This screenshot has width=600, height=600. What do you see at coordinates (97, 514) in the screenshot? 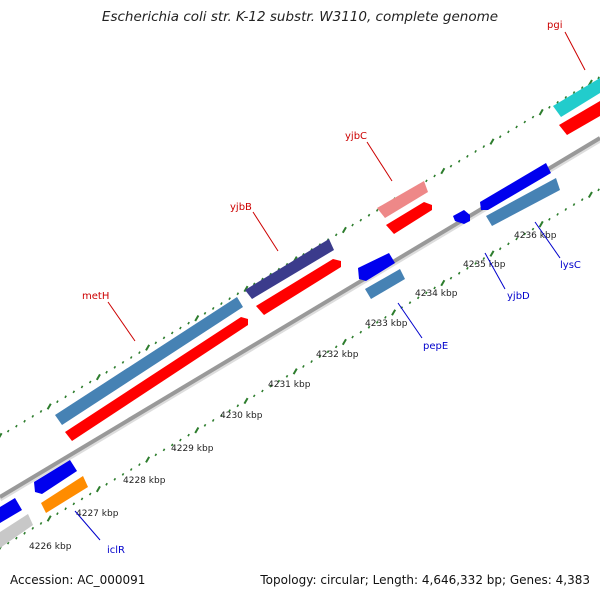
I see `tick-label: 4227 kbp` at bounding box center [97, 514].